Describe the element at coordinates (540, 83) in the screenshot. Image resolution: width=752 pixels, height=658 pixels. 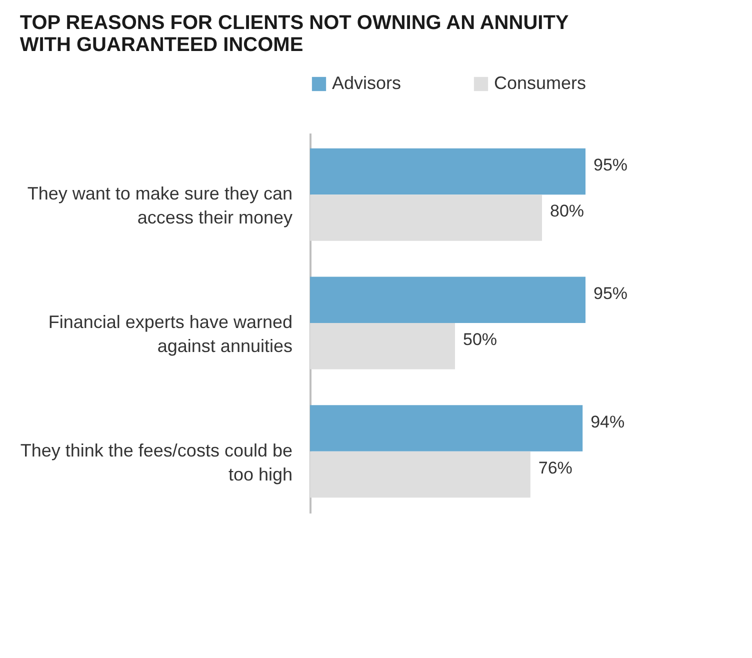
I see `legend-label: Consumers` at that location.